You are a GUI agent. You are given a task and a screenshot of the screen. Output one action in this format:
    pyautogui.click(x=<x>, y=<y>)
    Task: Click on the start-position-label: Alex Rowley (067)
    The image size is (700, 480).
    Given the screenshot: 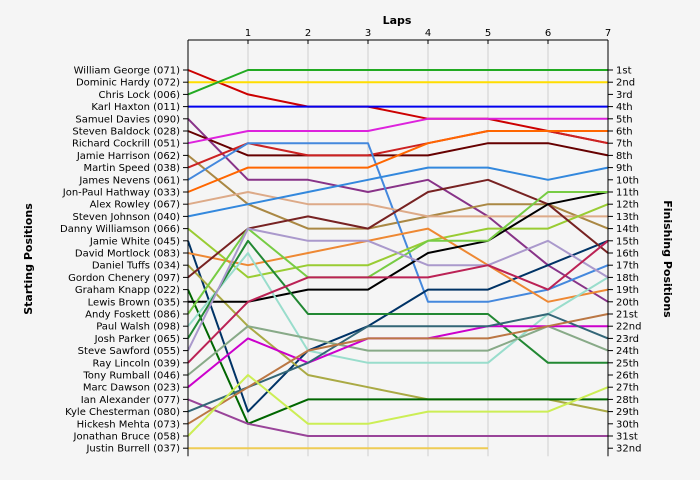 What is the action you would take?
    pyautogui.click(x=135, y=205)
    